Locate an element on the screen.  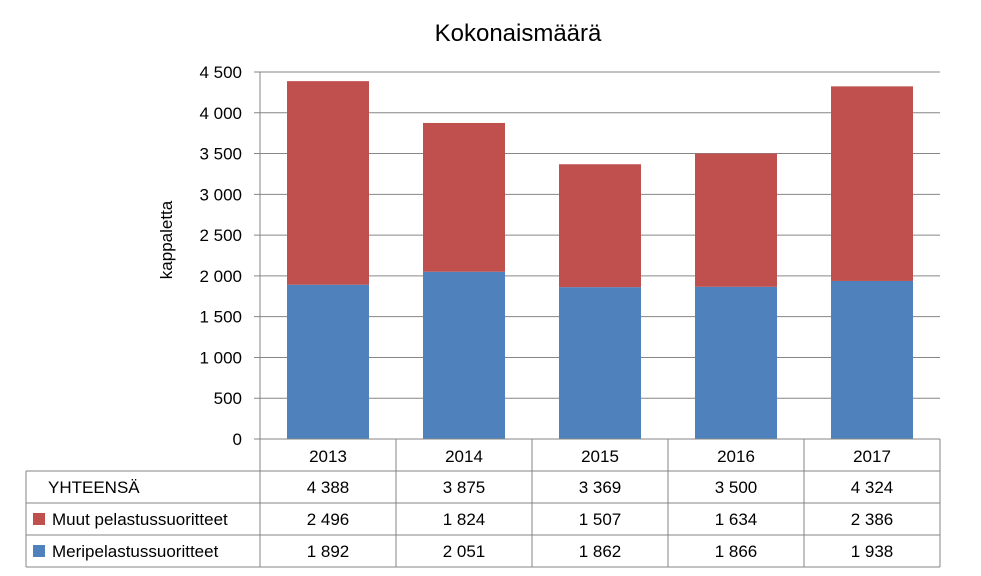
x-tick-label: 2013 is located at coordinates (328, 456).